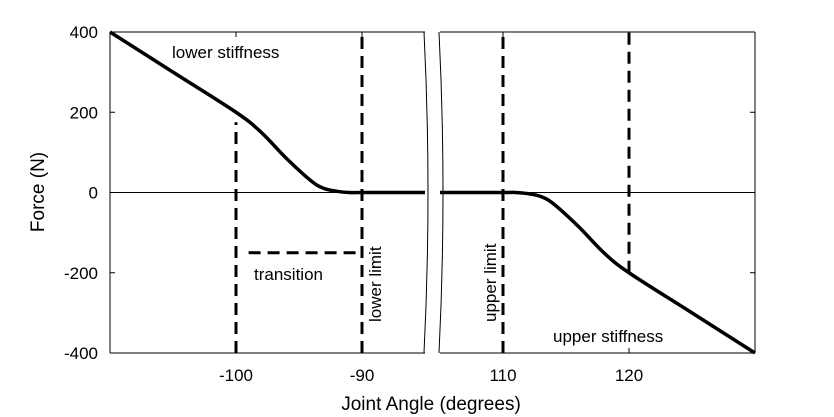 This screenshot has height=417, width=834. Describe the element at coordinates (38, 192) in the screenshot. I see `y-axis-title: Force (N)` at that location.